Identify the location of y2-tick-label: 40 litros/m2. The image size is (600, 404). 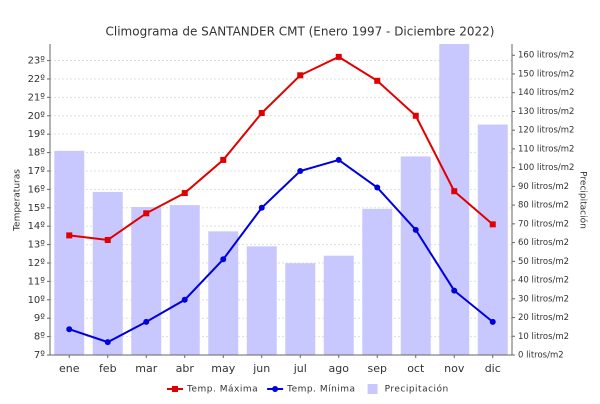
(543, 281).